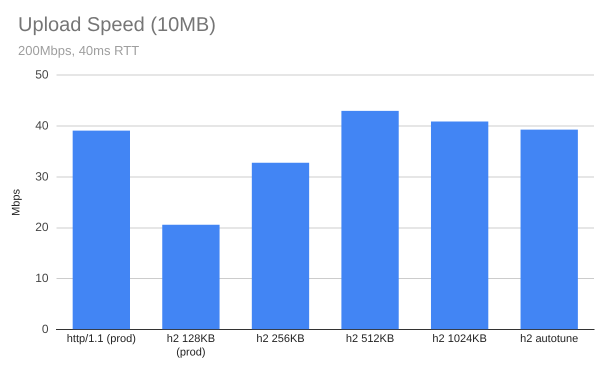  What do you see at coordinates (370, 339) in the screenshot?
I see `x-tick-label: h2 512KB` at bounding box center [370, 339].